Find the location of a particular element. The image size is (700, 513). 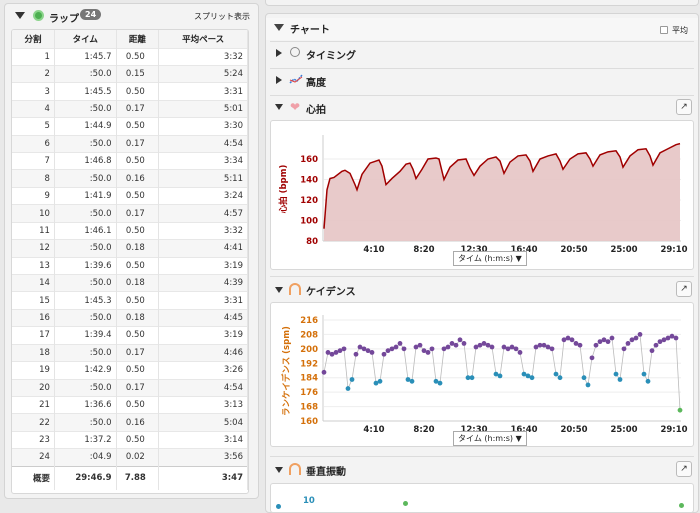

cadence-icon is located at coordinates (295, 289).